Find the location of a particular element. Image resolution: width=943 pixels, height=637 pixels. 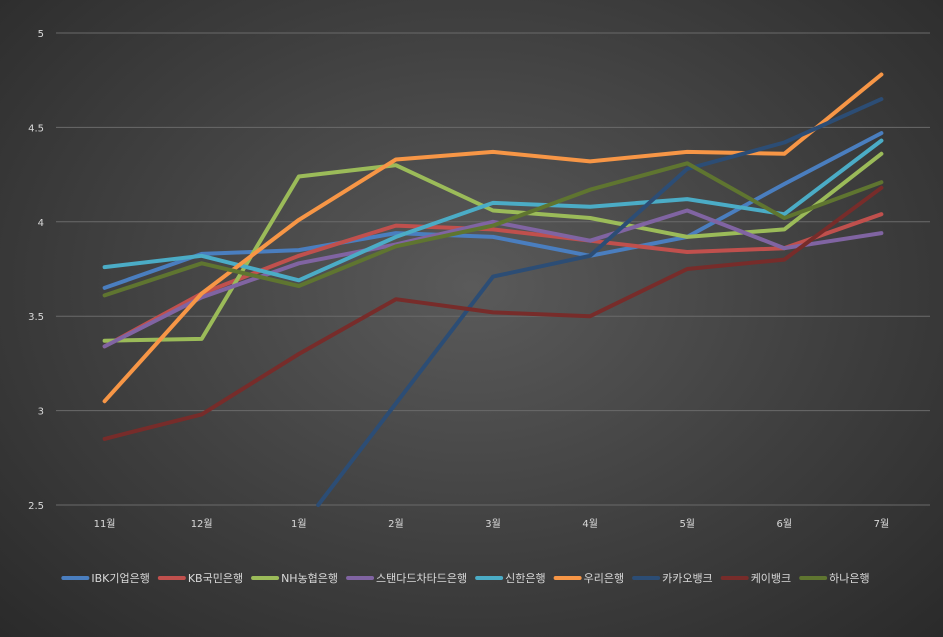

y-tick-label: 3 is located at coordinates (41, 412).